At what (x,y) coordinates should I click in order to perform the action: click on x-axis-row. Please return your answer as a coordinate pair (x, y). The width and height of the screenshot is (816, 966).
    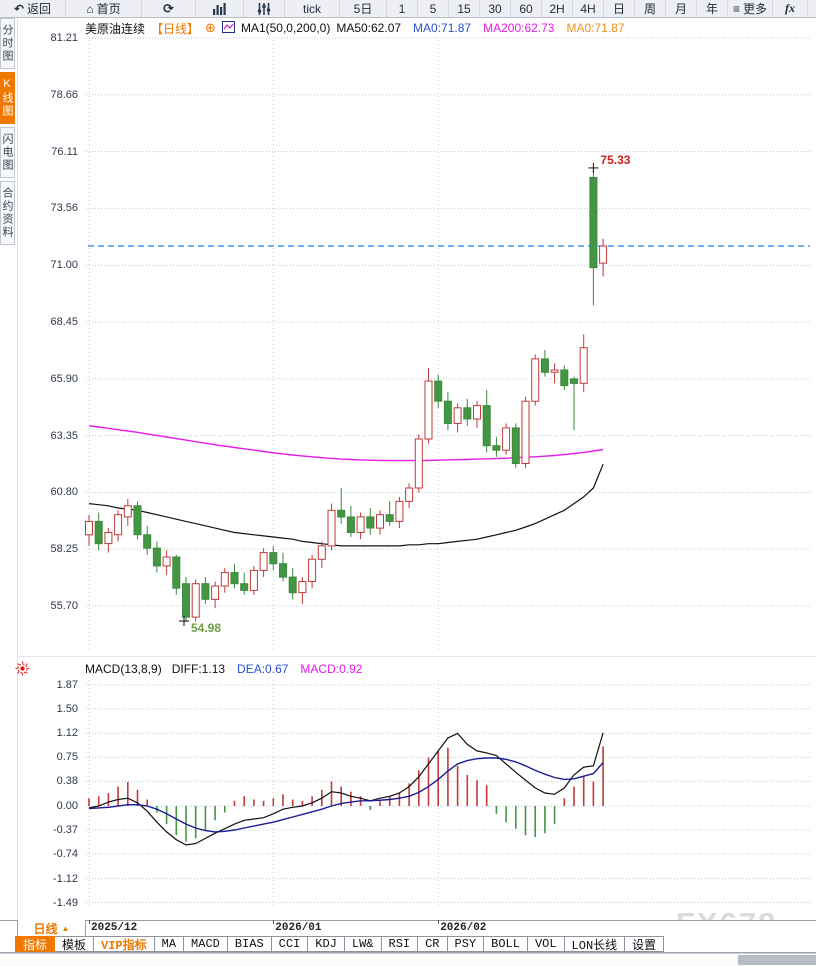
    Looking at the image, I should click on (408, 928).